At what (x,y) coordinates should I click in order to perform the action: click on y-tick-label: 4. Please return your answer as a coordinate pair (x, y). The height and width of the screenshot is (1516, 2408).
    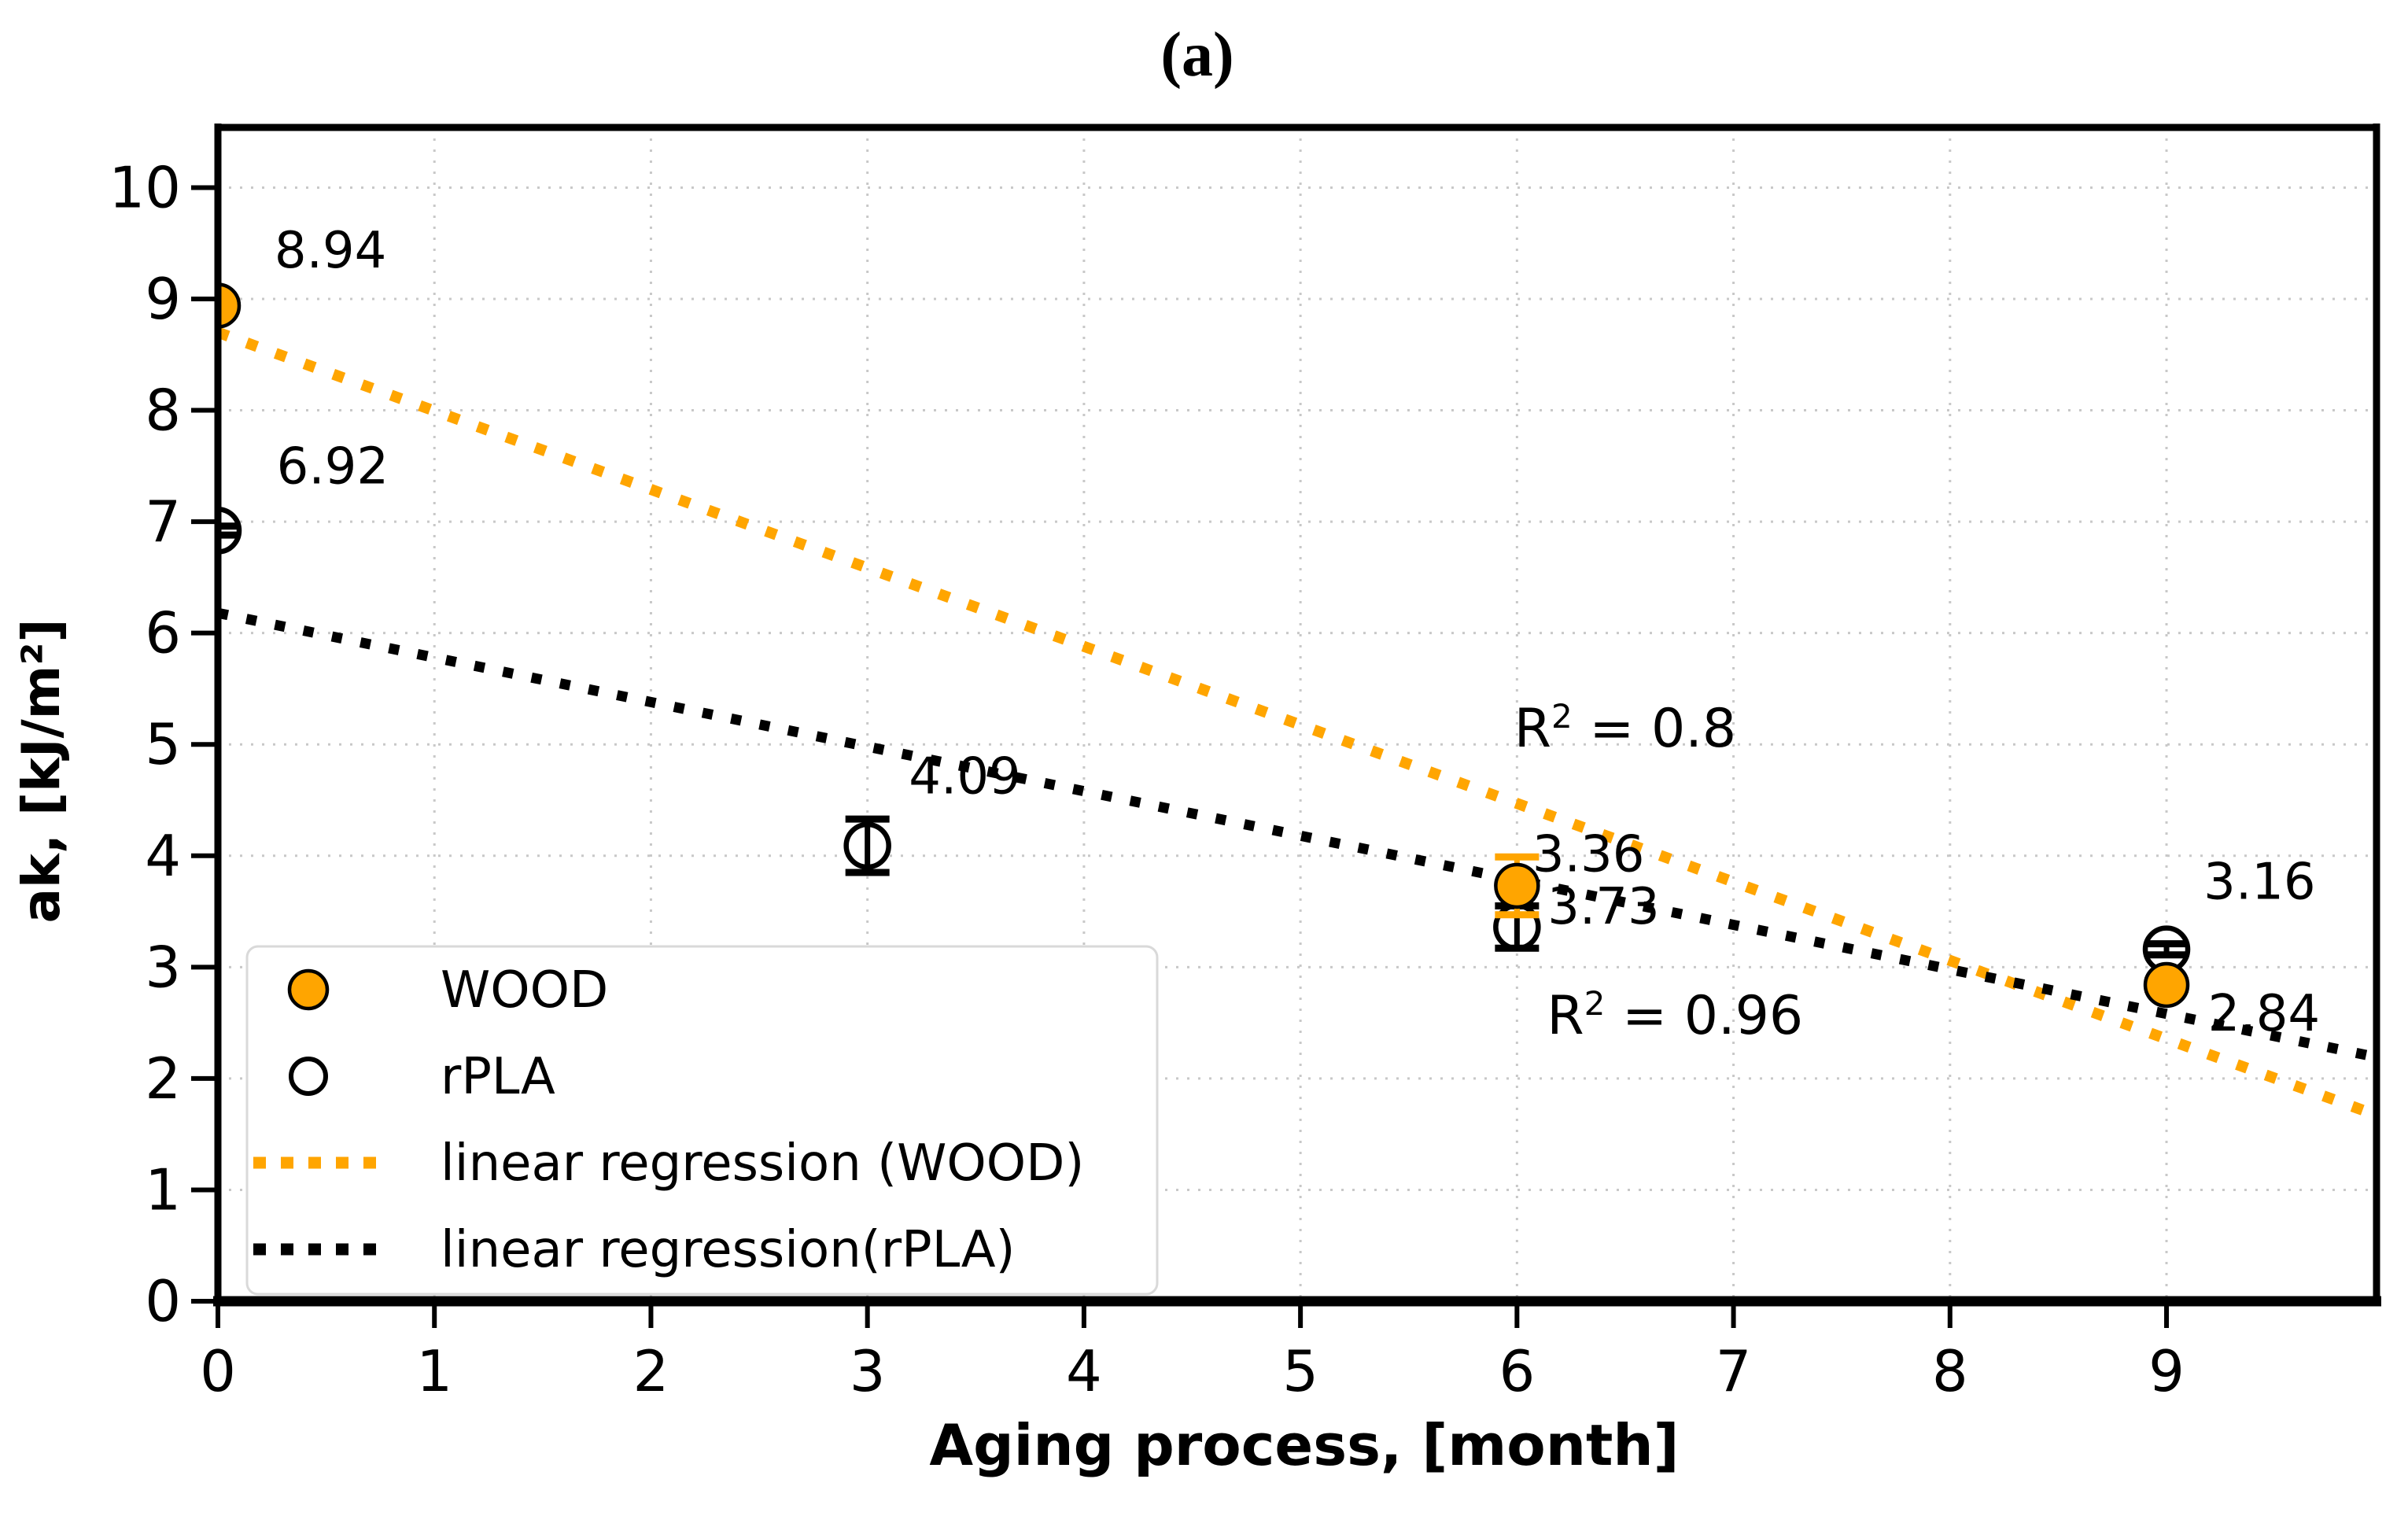
    Looking at the image, I should click on (163, 856).